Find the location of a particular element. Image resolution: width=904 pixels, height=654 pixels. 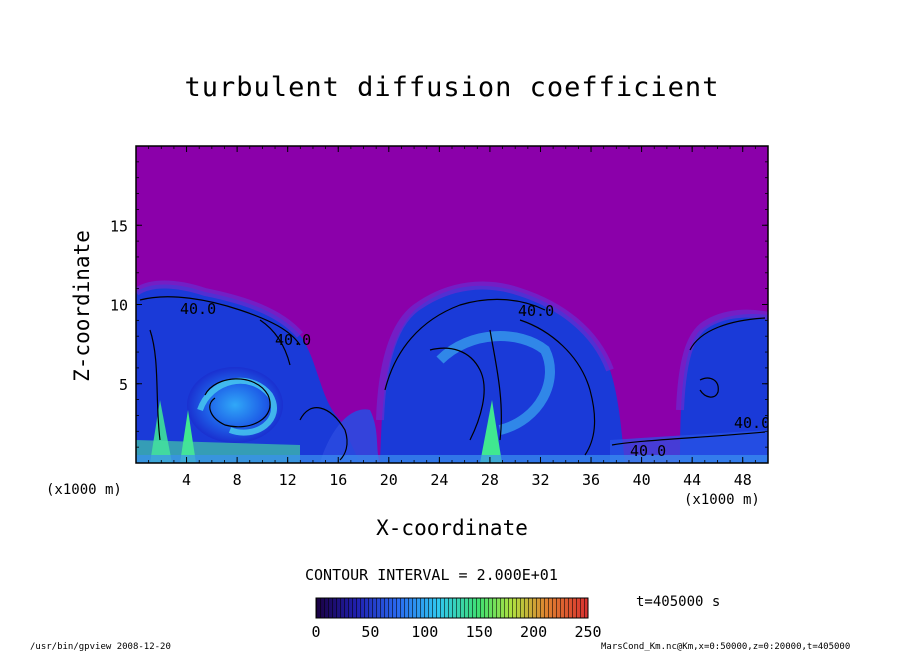

x-tick-label: 28 is located at coordinates (490, 480).